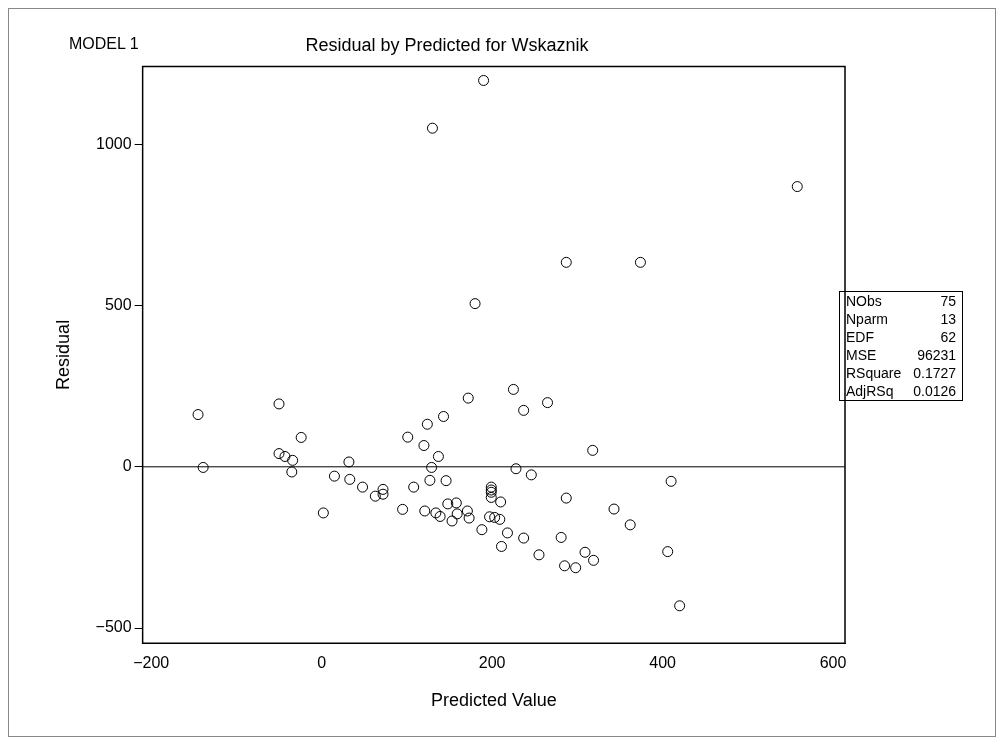 The width and height of the screenshot is (1004, 745). I want to click on text: MODEL 1, so click(104, 44).